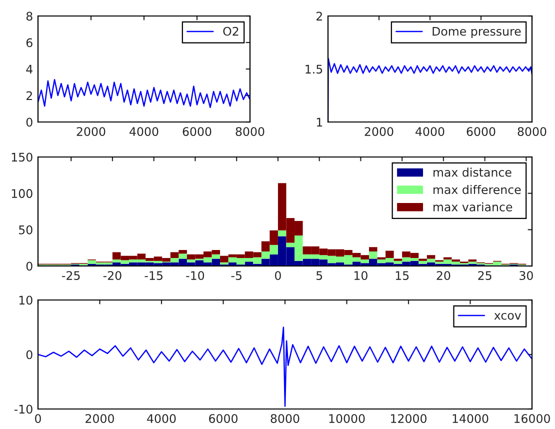 The height and width of the screenshot is (429, 555). I want to click on legend-label: xcov, so click(508, 316).